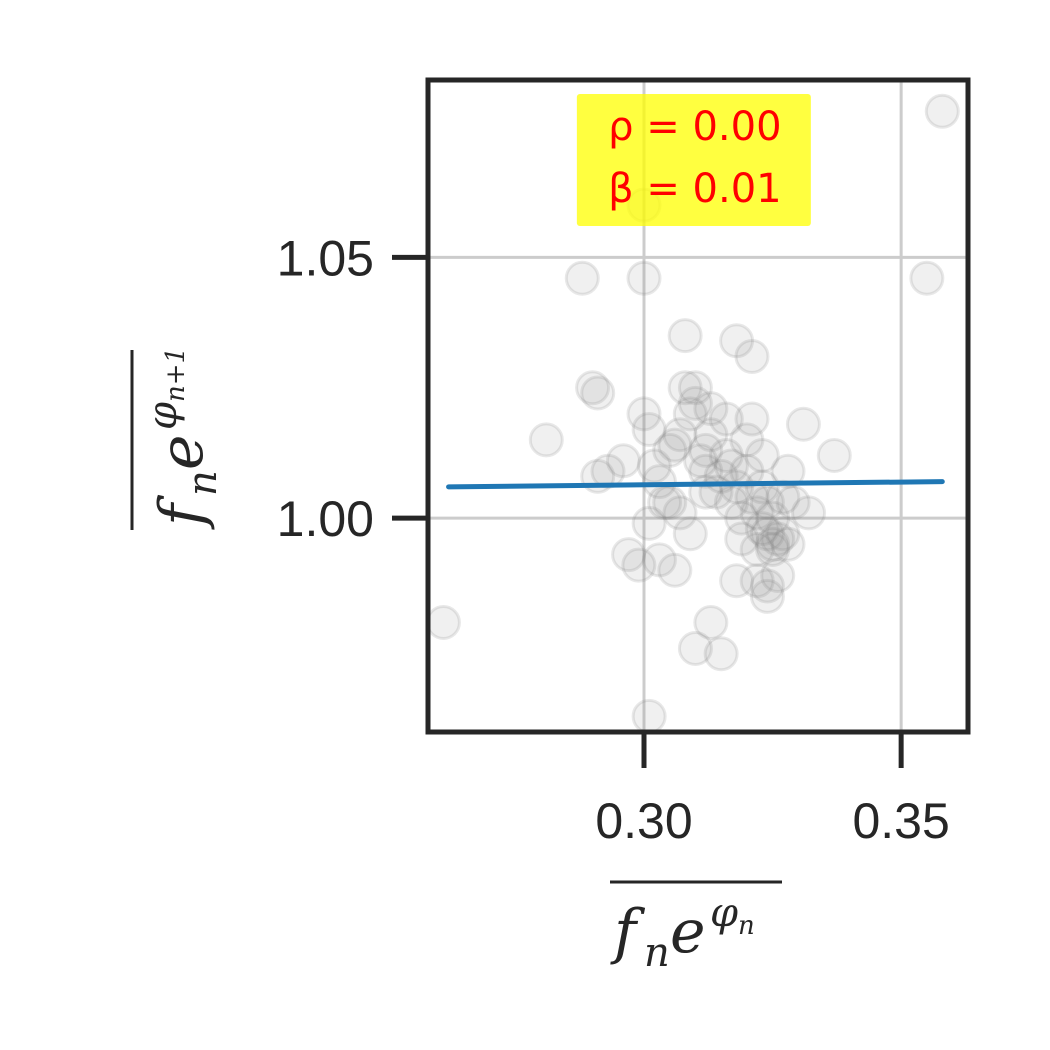  What do you see at coordinates (325, 519) in the screenshot?
I see `y-tick-label-0: 1.00` at bounding box center [325, 519].